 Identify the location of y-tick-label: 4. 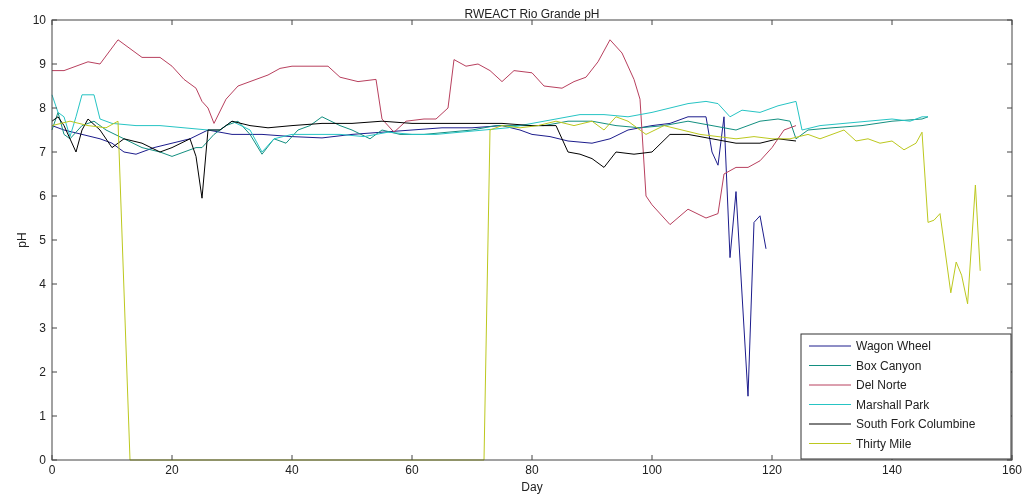
(43, 284).